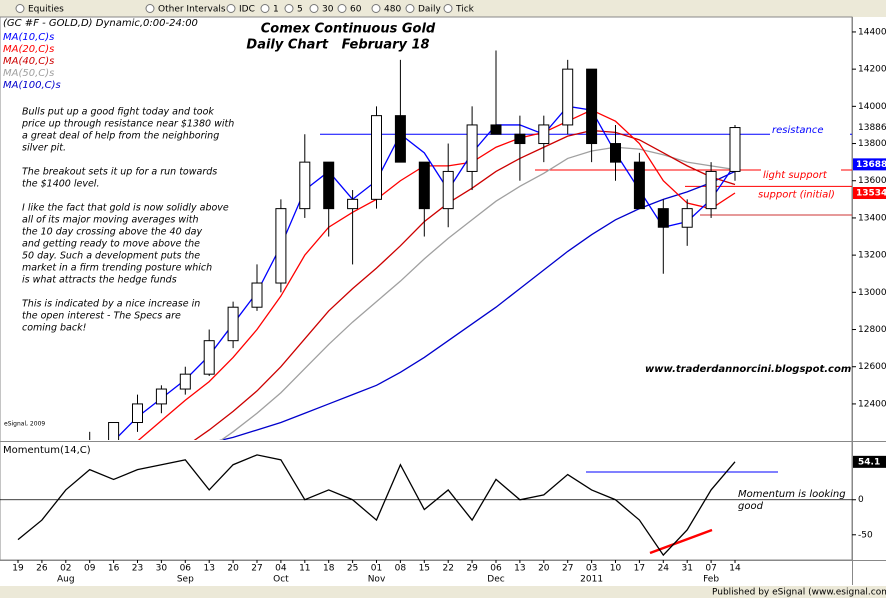  I want to click on y-tick-label: 14200, so click(872, 70).